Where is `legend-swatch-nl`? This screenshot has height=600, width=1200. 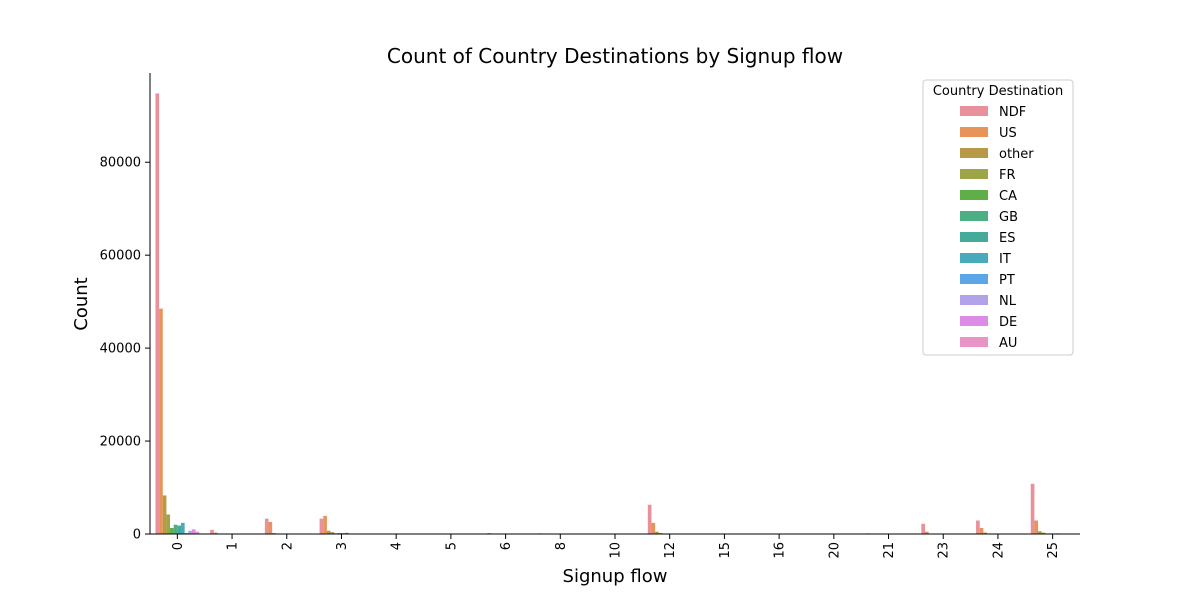
legend-swatch-nl is located at coordinates (974, 300).